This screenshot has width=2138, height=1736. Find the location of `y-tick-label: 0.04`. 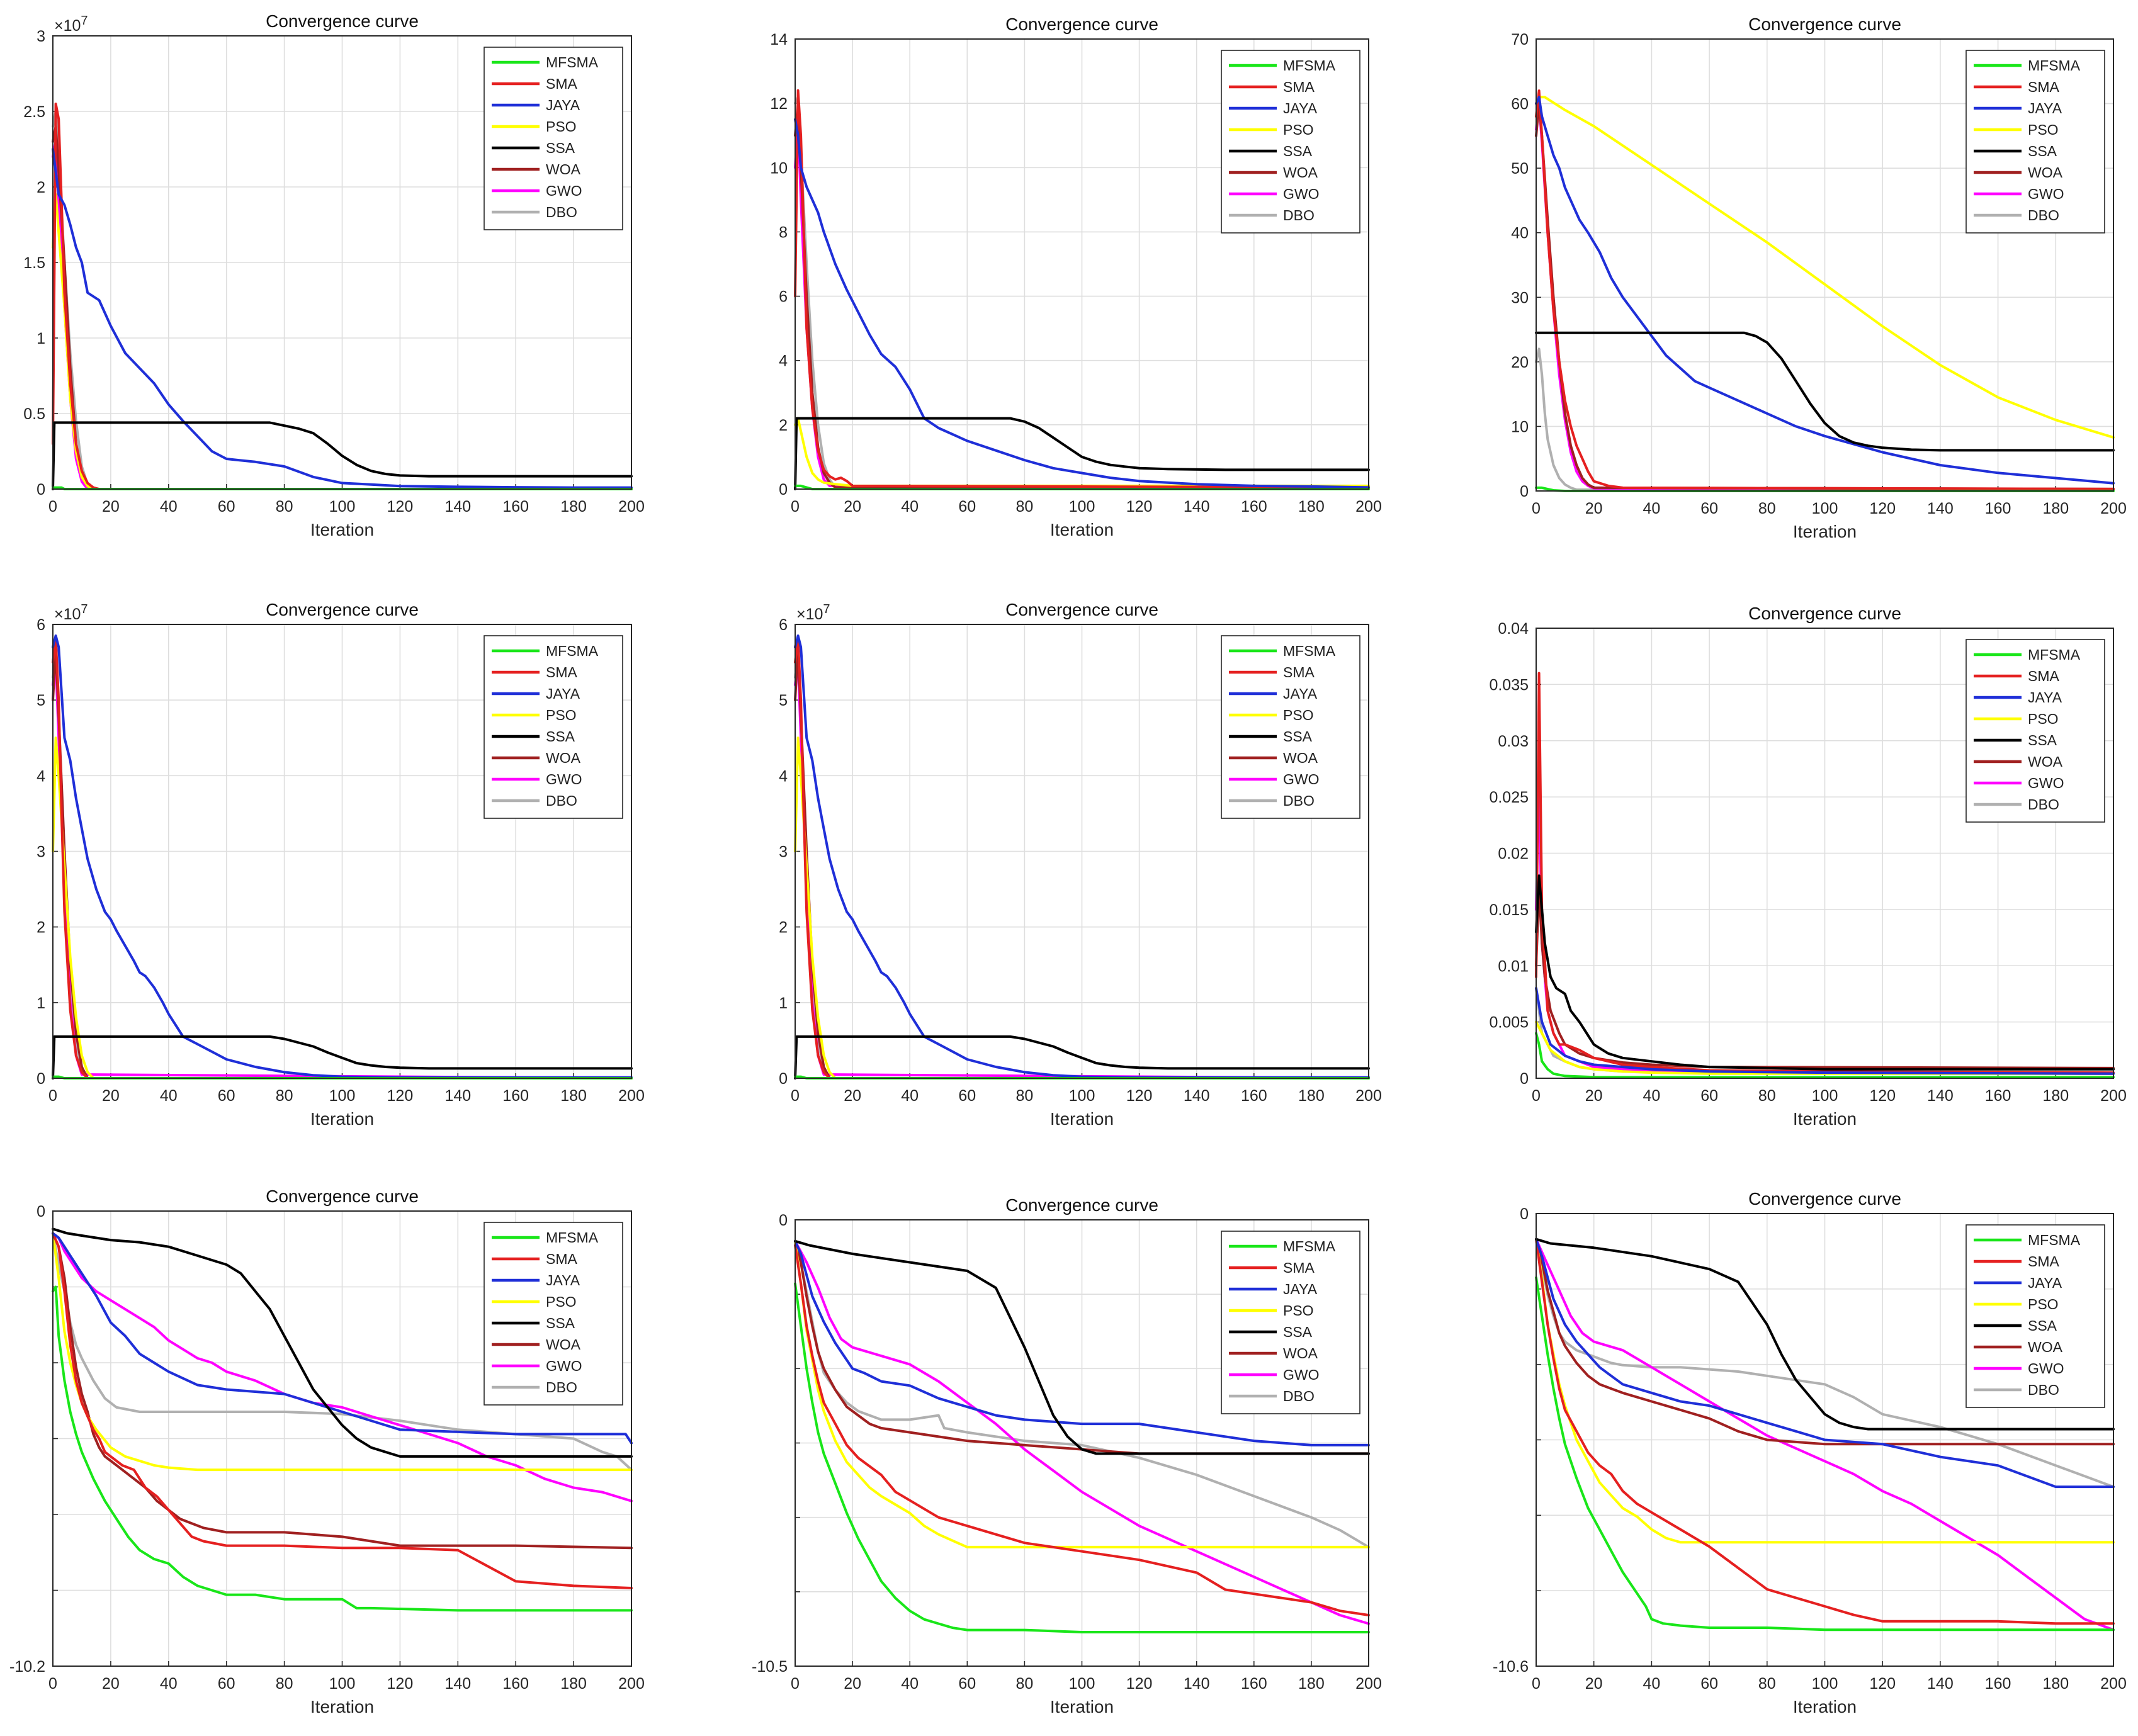

y-tick-label: 0.04 is located at coordinates (1514, 629).